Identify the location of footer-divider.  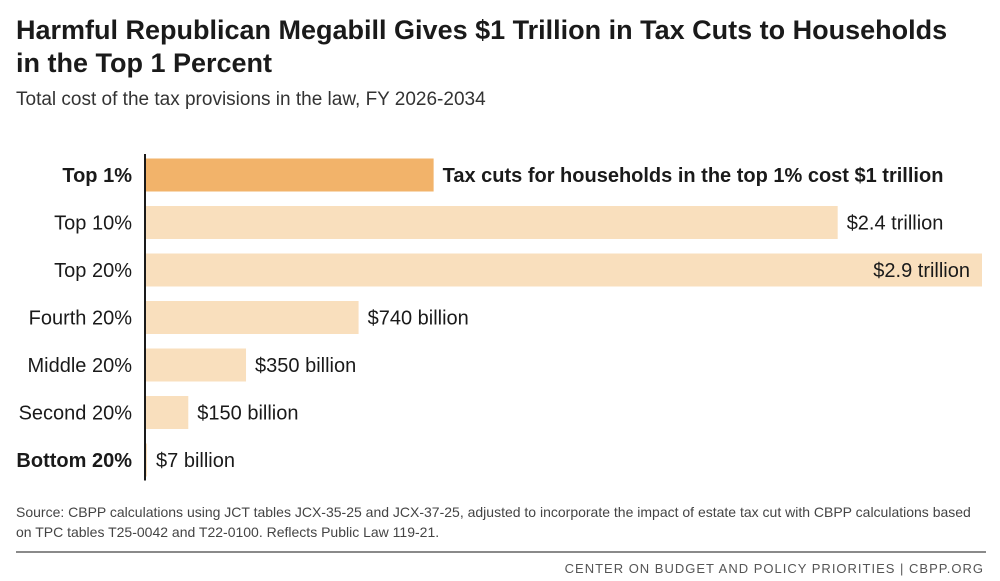
(501, 552).